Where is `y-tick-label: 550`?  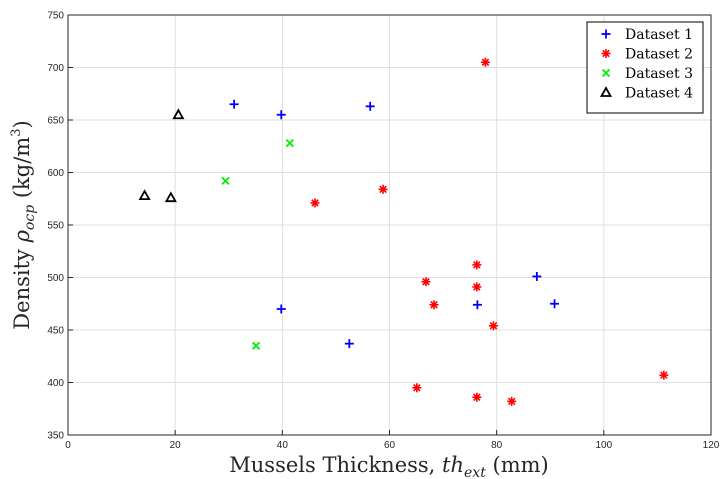 y-tick-label: 550 is located at coordinates (55, 226).